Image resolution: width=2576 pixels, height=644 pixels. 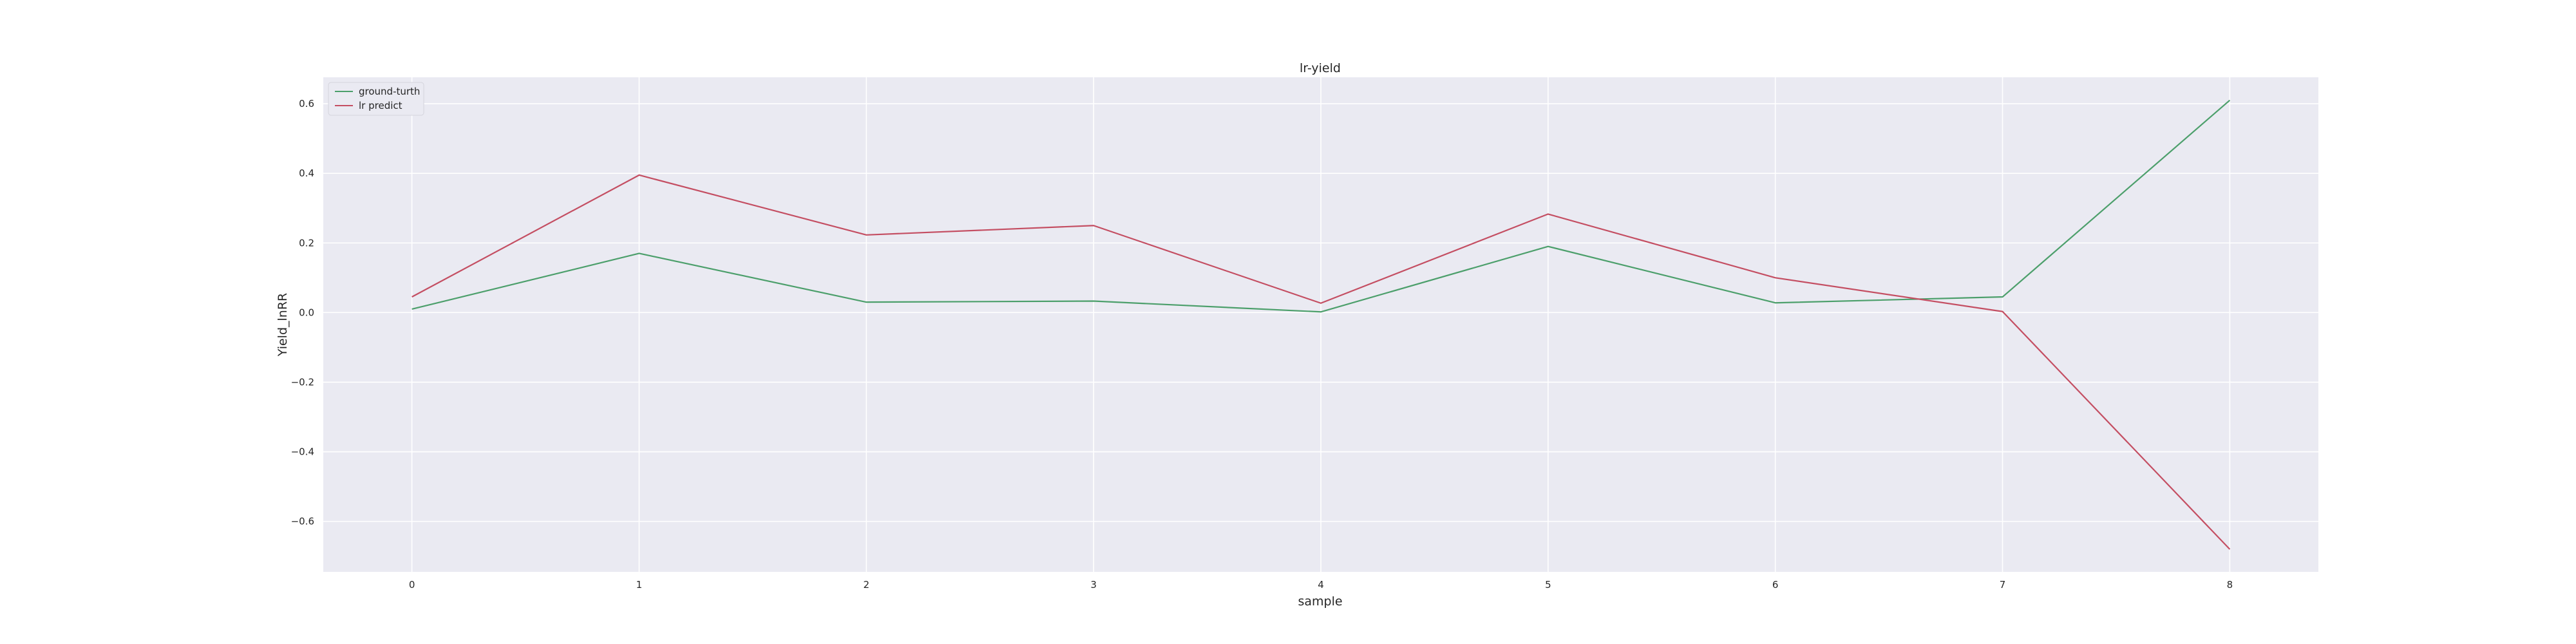 What do you see at coordinates (283, 325) in the screenshot?
I see `y-axis-title: Yield_lnRR` at bounding box center [283, 325].